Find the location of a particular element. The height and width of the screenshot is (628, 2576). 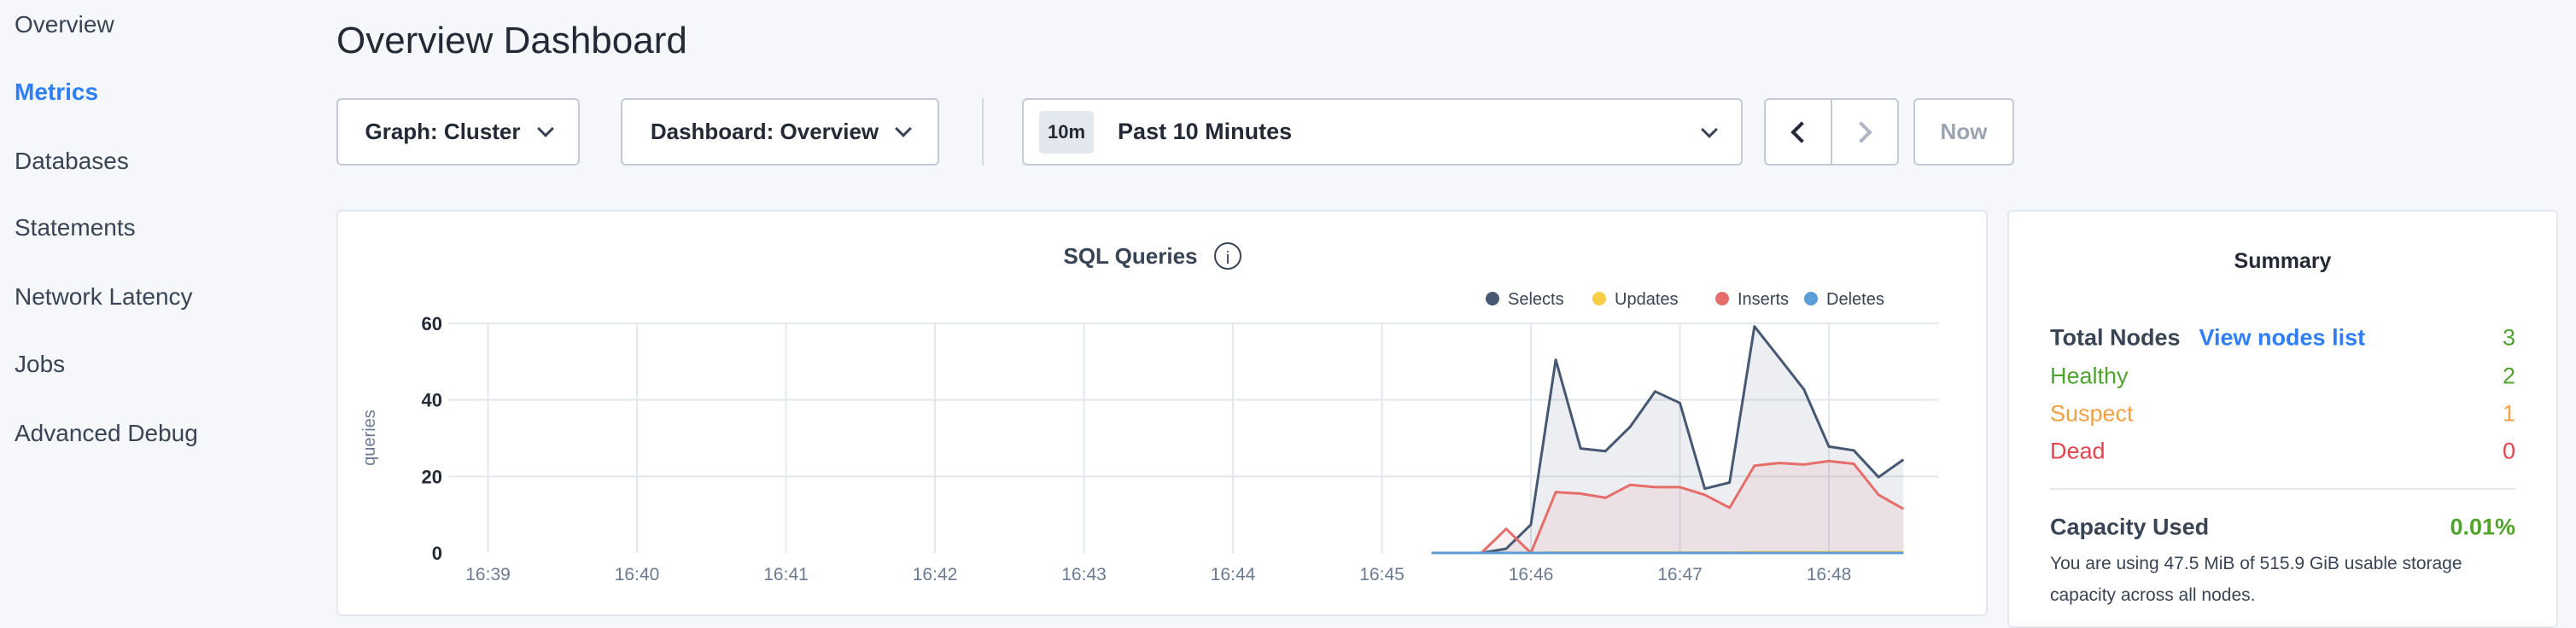

dashboard-select-label: Dashboard: Overview is located at coordinates (764, 131).